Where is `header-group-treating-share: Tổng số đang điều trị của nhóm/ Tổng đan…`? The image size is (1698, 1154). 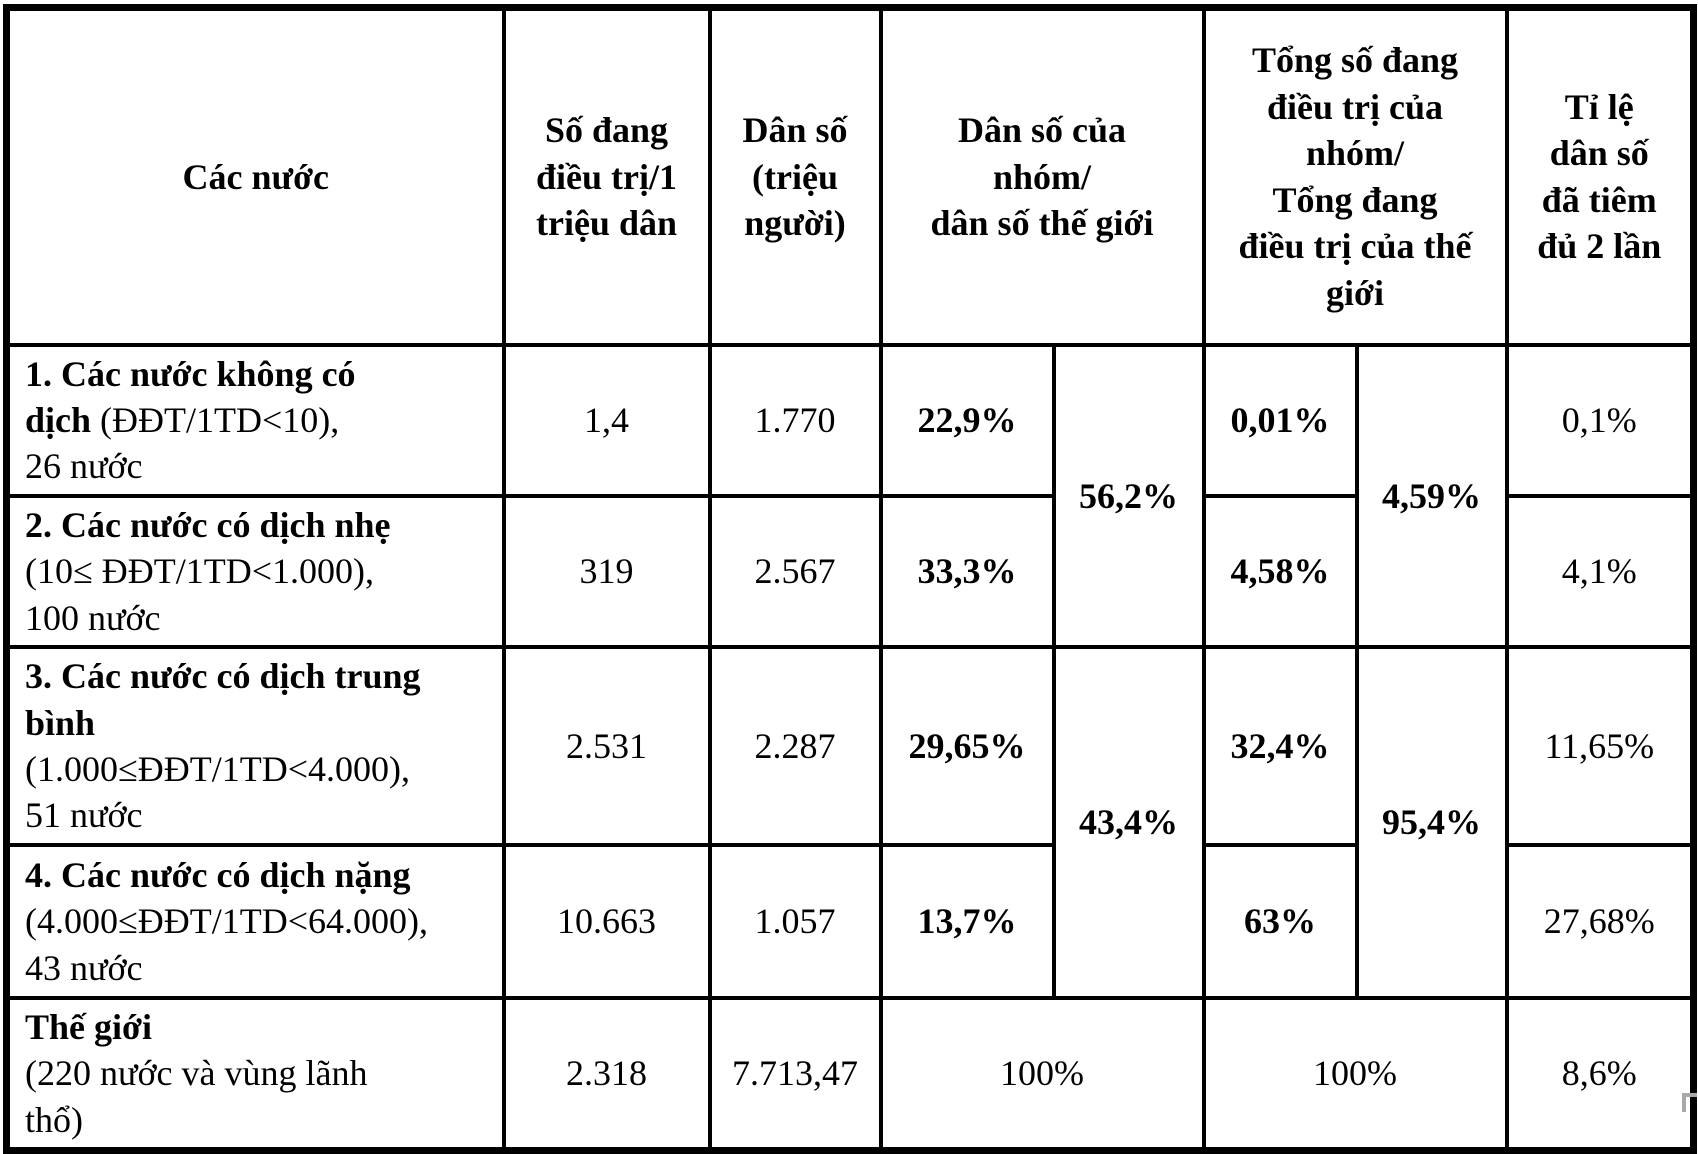 header-group-treating-share: Tổng số đang điều trị của nhóm/ Tổng đan… is located at coordinates (1355, 176).